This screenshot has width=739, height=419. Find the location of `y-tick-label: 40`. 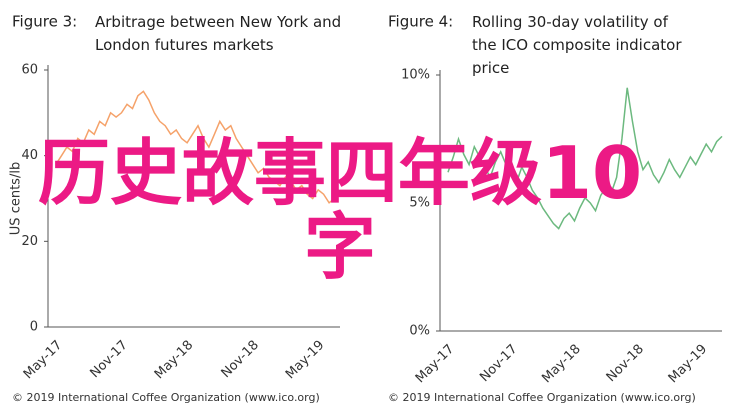

y-tick-label: 40 is located at coordinates (29, 155).